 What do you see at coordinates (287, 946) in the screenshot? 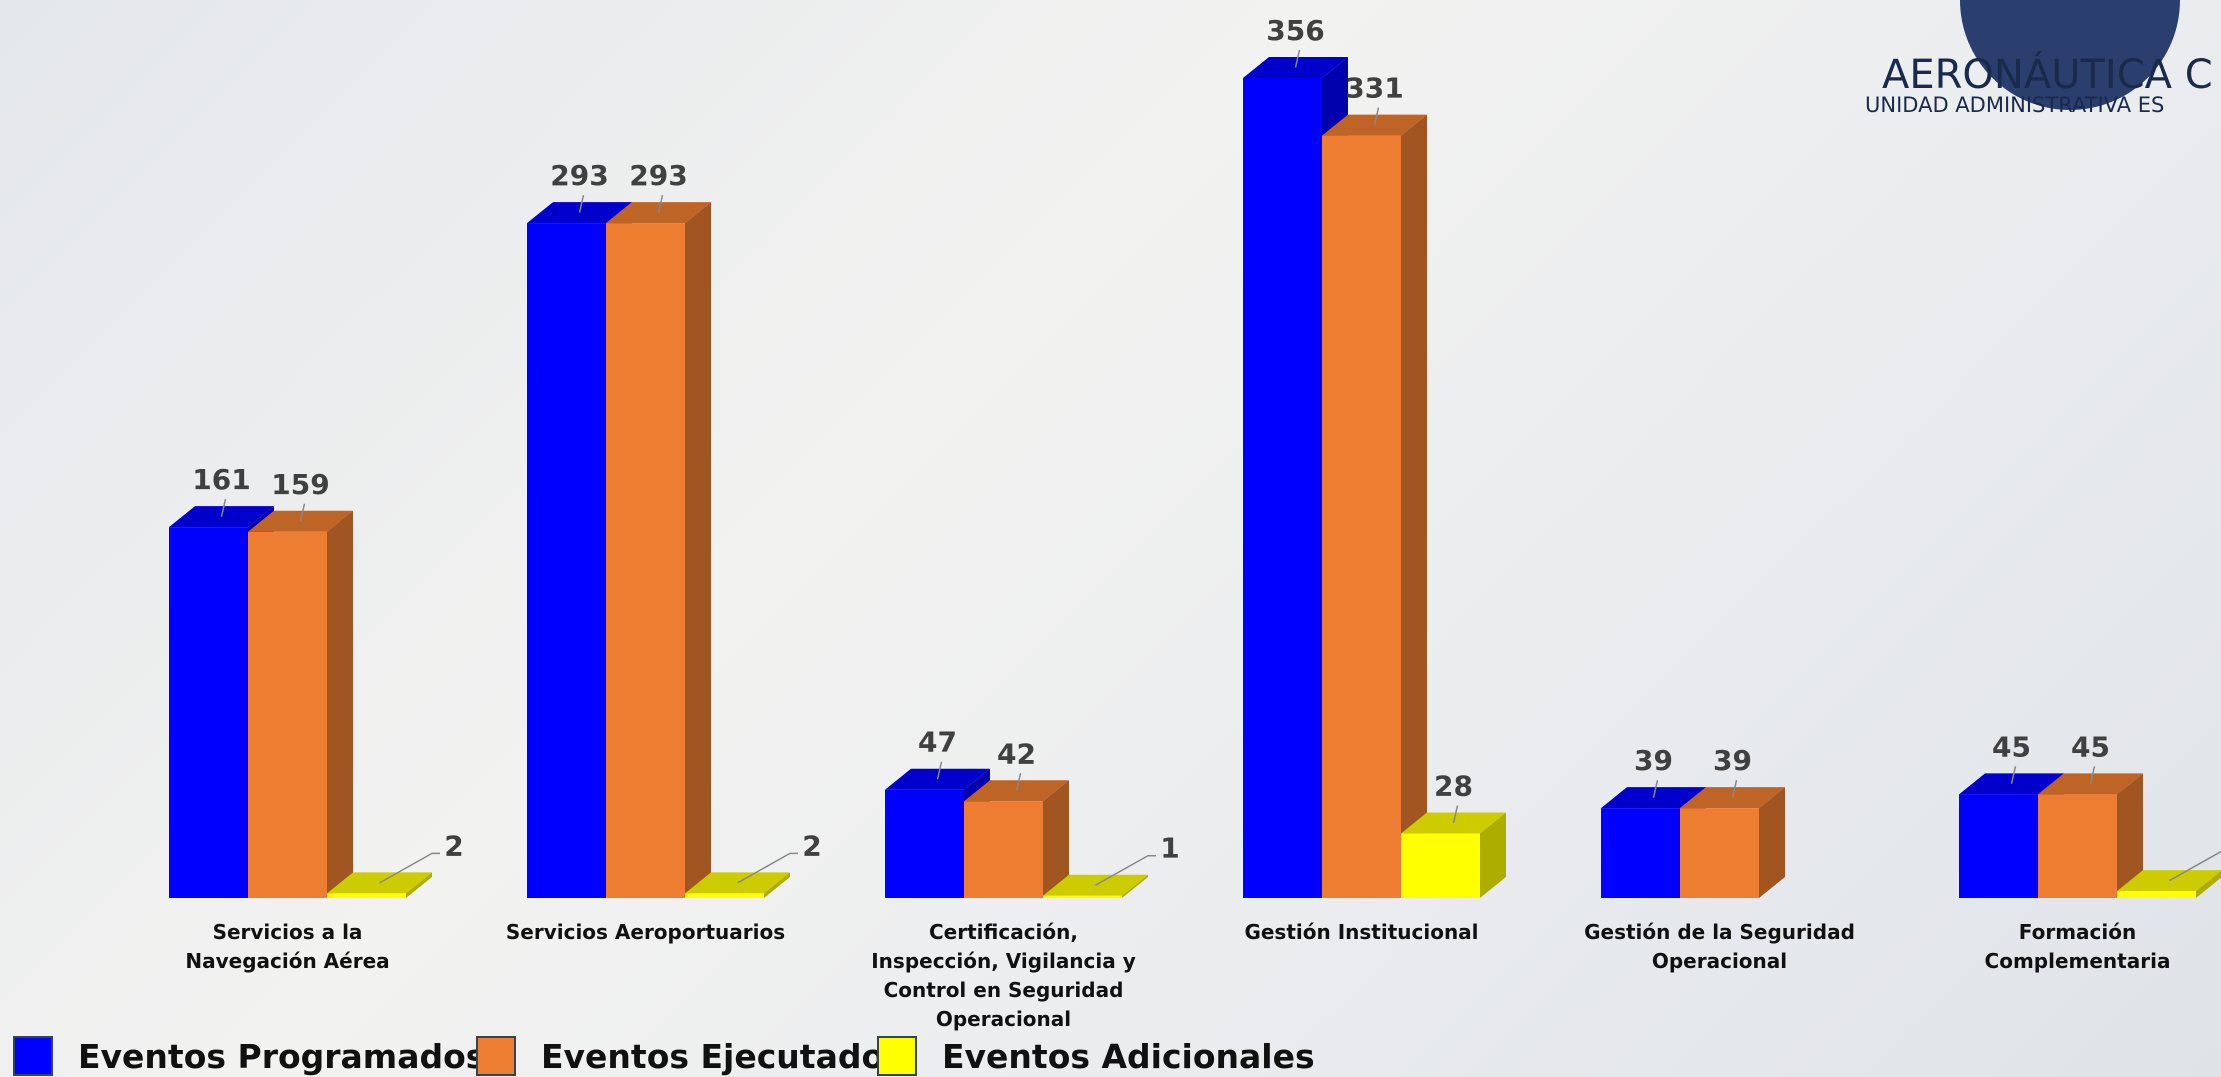
I see `category-label: Servicios a la Navegación Aérea` at bounding box center [287, 946].